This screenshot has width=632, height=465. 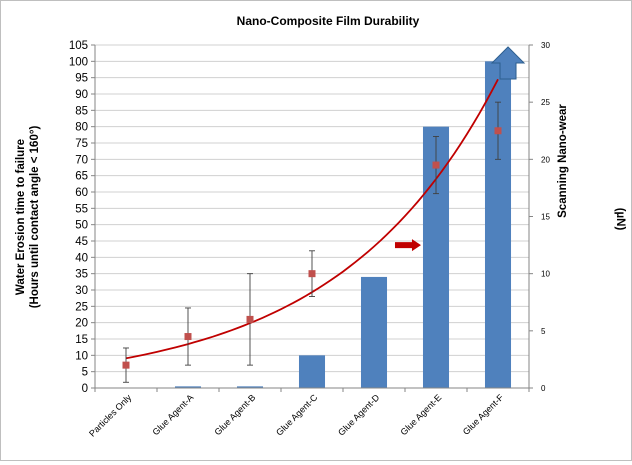 I want to click on y-left-tick-label: 65, so click(x=81, y=177).